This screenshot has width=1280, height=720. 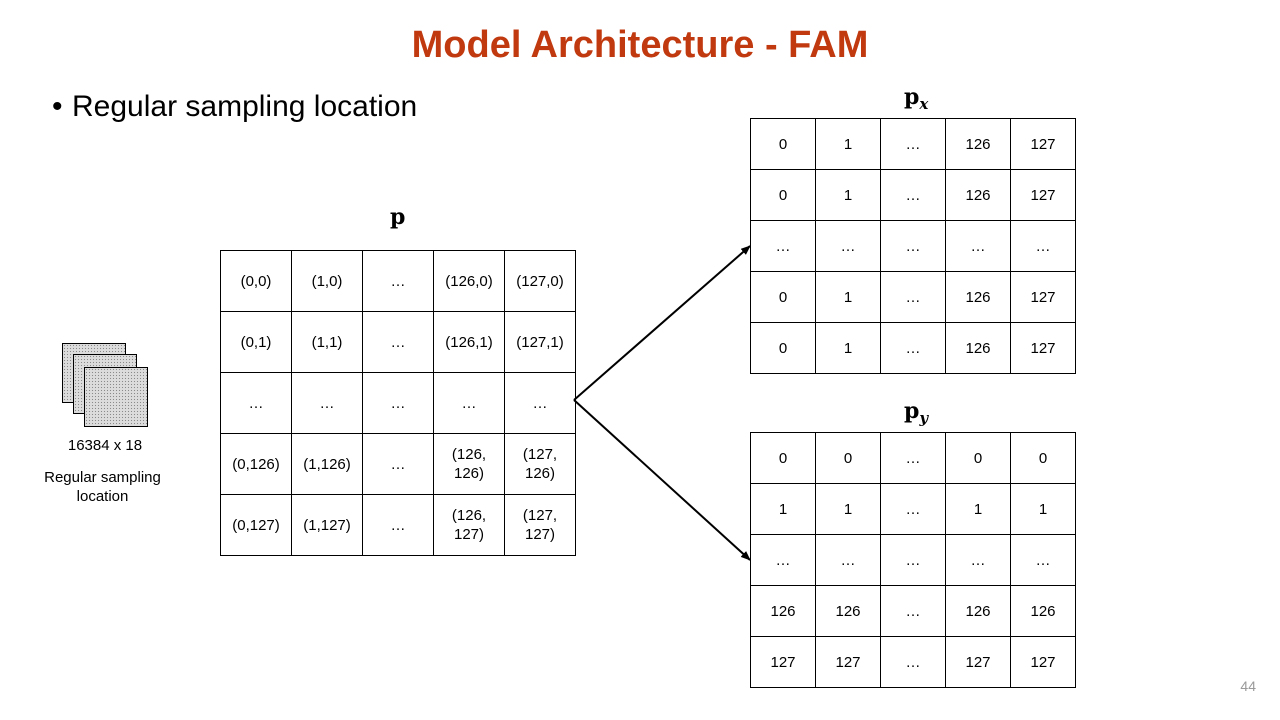 I want to click on table-row: (0,0) (1,0) … (126,0) (127,0), so click(x=398, y=281).